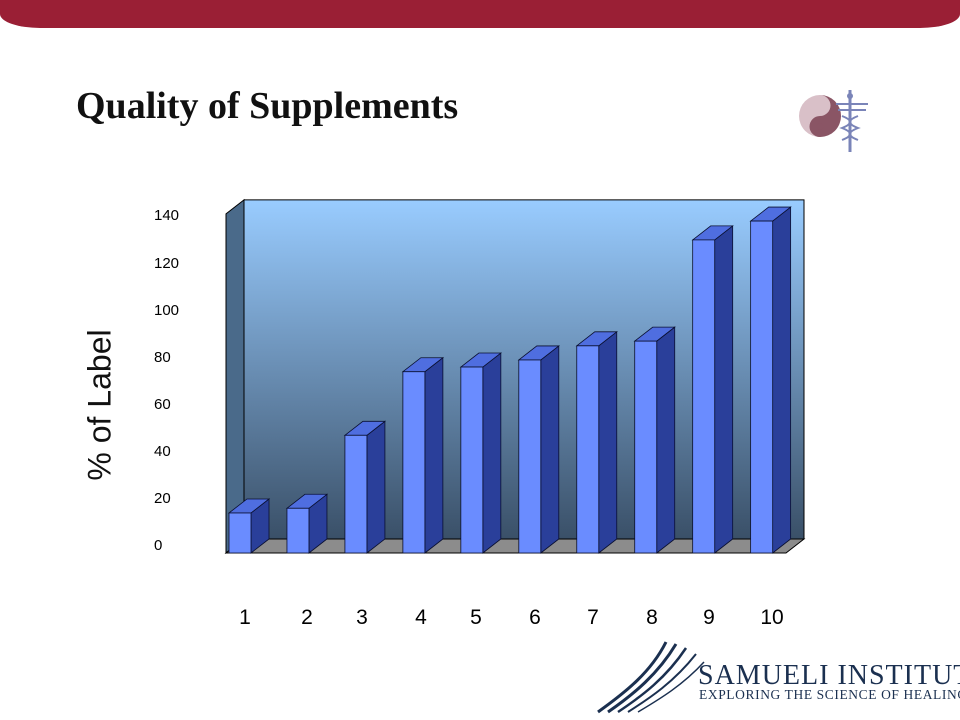 The height and width of the screenshot is (720, 960). What do you see at coordinates (535, 617) in the screenshot?
I see `x-tick-label: 6` at bounding box center [535, 617].